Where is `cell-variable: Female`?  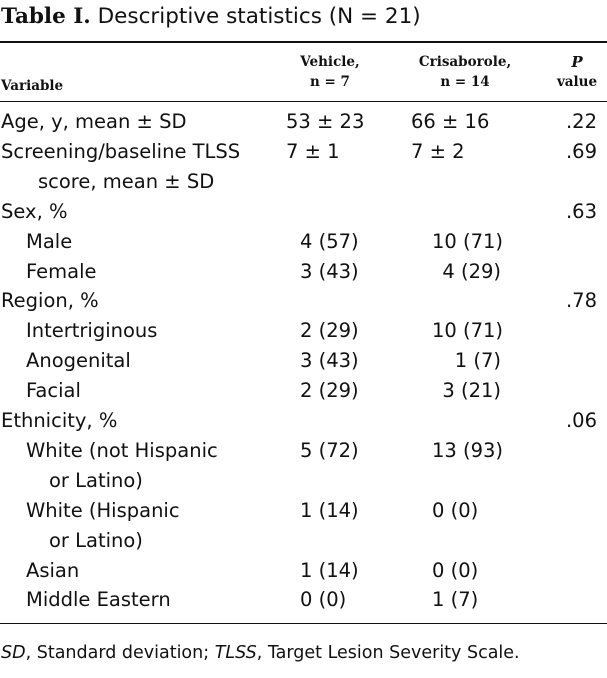 cell-variable: Female is located at coordinates (61, 271).